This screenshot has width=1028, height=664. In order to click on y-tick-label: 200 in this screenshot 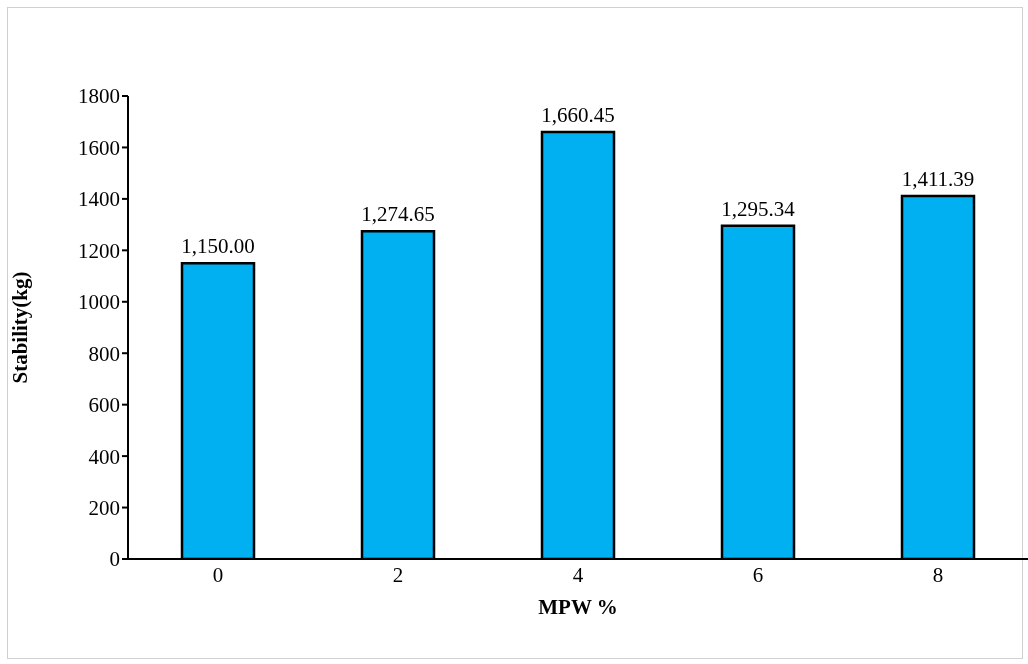, I will do `click(104, 508)`.